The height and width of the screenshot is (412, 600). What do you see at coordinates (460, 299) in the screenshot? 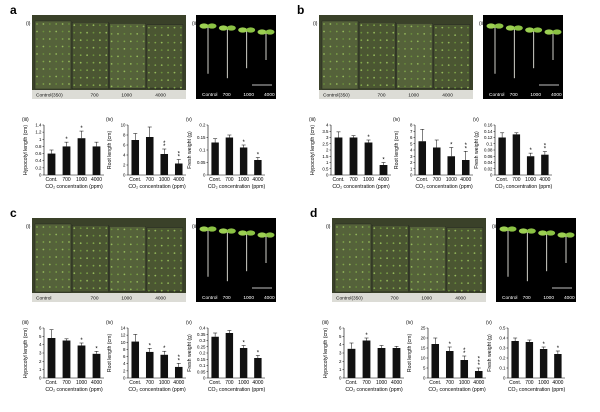
I see `photo-label: 4000` at bounding box center [460, 299].